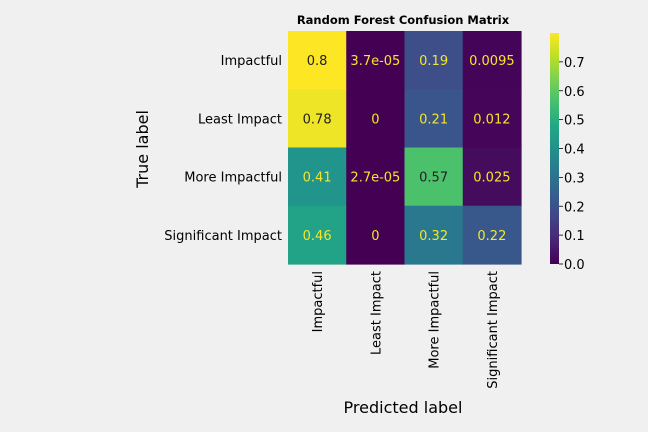 This screenshot has width=648, height=432. What do you see at coordinates (318, 301) in the screenshot?
I see `x-tick-label: Impactful` at bounding box center [318, 301].